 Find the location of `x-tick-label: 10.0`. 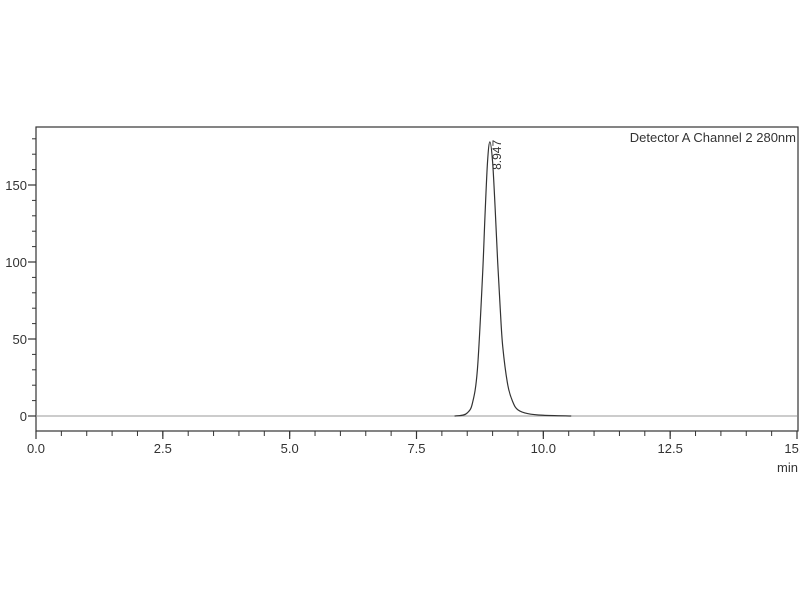

x-tick-label: 10.0 is located at coordinates (543, 448).